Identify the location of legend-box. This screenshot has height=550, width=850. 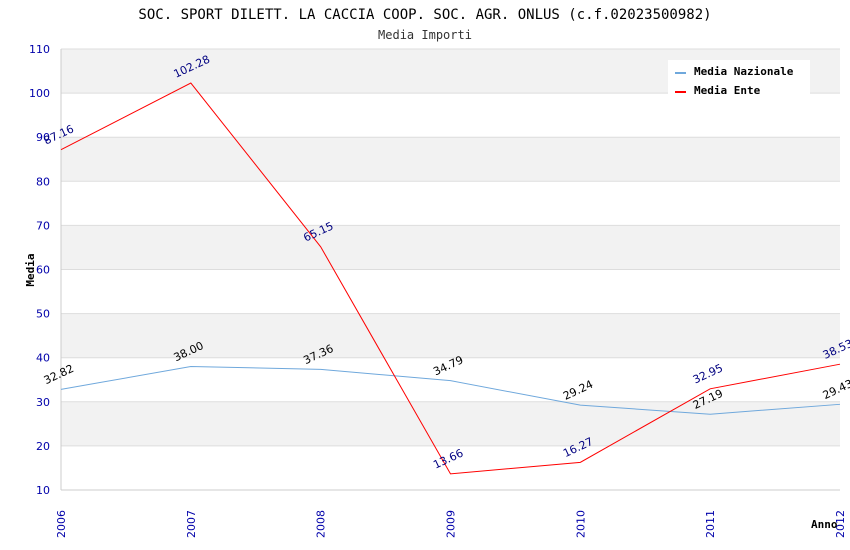
(739, 79).